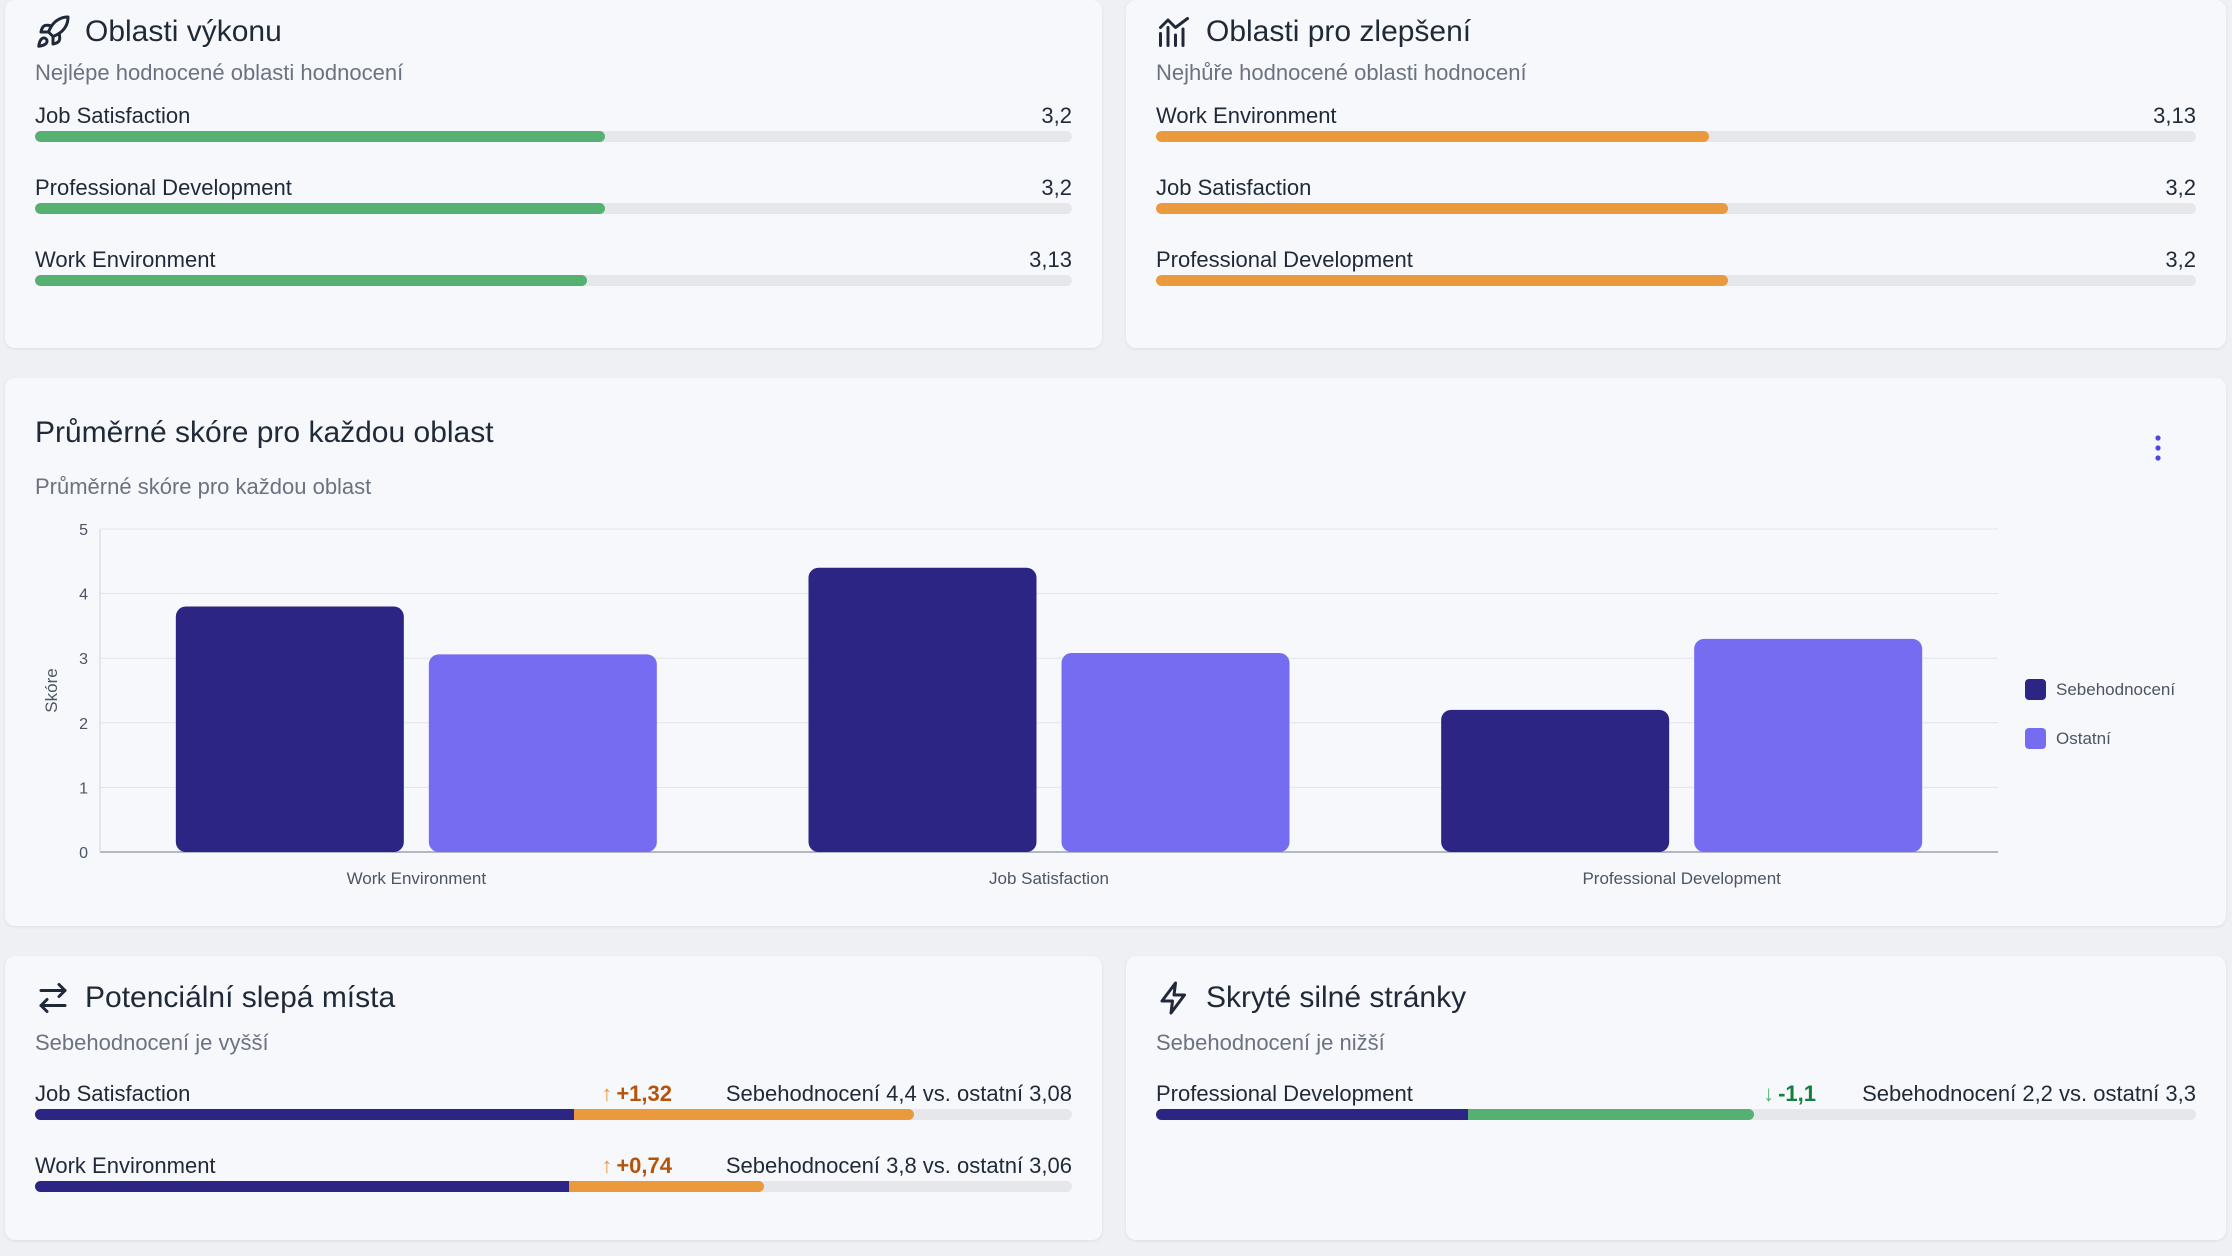  What do you see at coordinates (1769, 1093) in the screenshot?
I see `arrow-down-icon: ↓` at bounding box center [1769, 1093].